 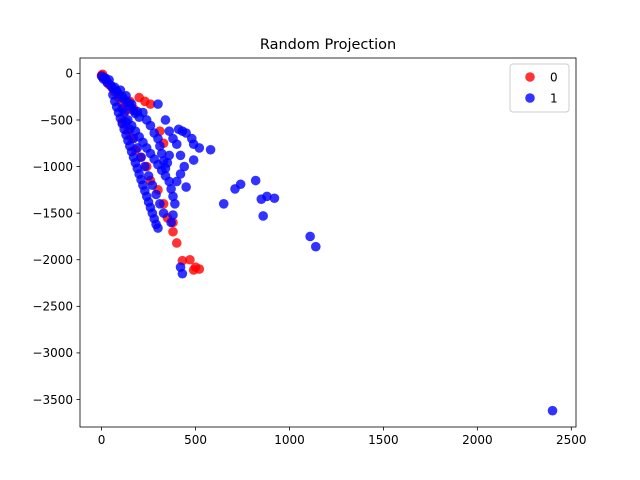 What do you see at coordinates (477, 440) in the screenshot?
I see `x-tick-label: 2000` at bounding box center [477, 440].